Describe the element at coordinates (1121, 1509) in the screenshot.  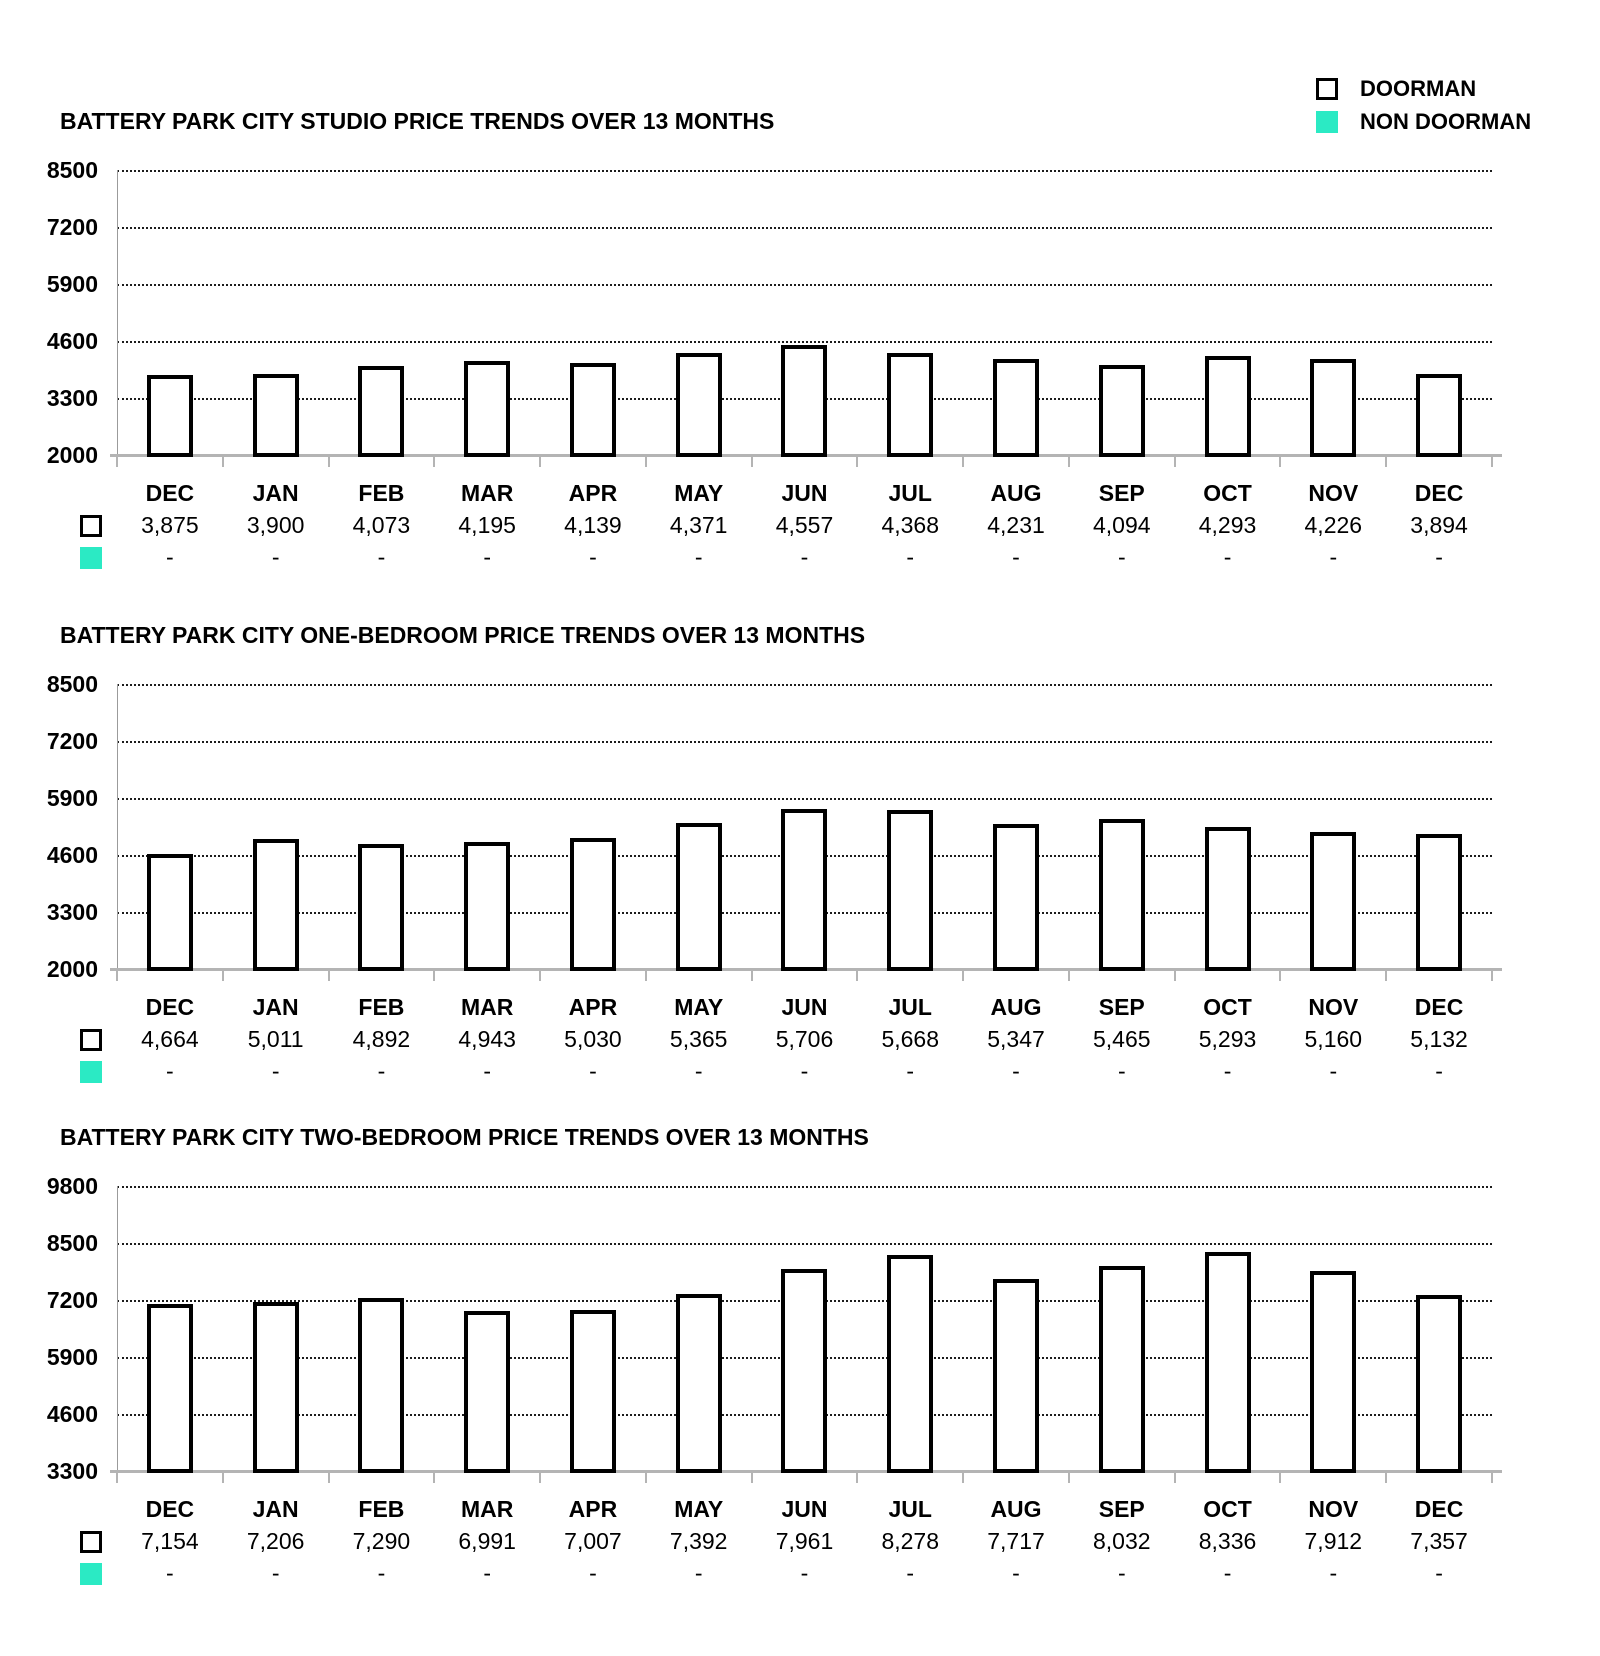
I see `month-label-row-cell: SEP` at that location.